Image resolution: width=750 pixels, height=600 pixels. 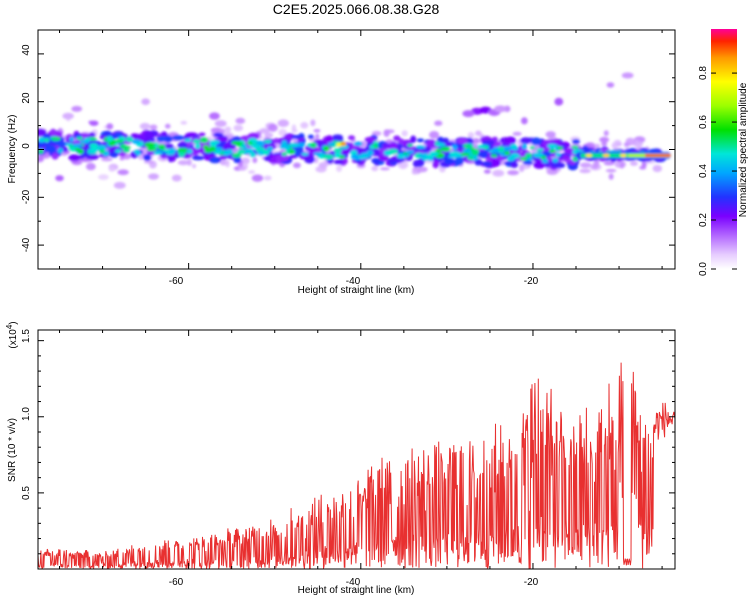 I want to click on colorbar-tick-label: 0.8, so click(x=703, y=73).